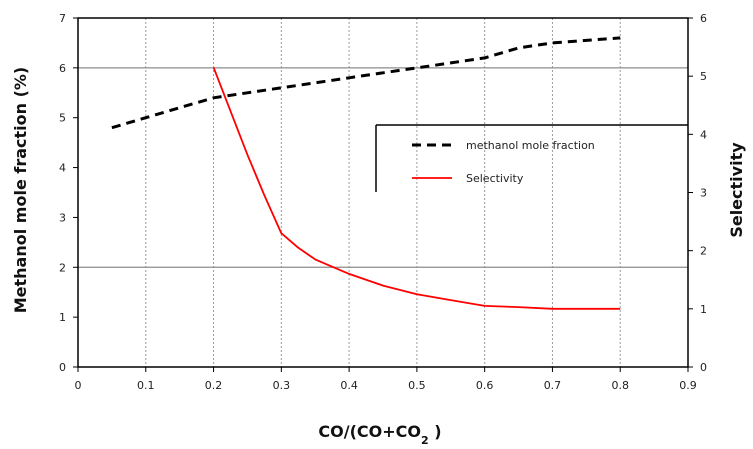  What do you see at coordinates (553, 385) in the screenshot?
I see `x-tick-label-7: 0.7` at bounding box center [553, 385].